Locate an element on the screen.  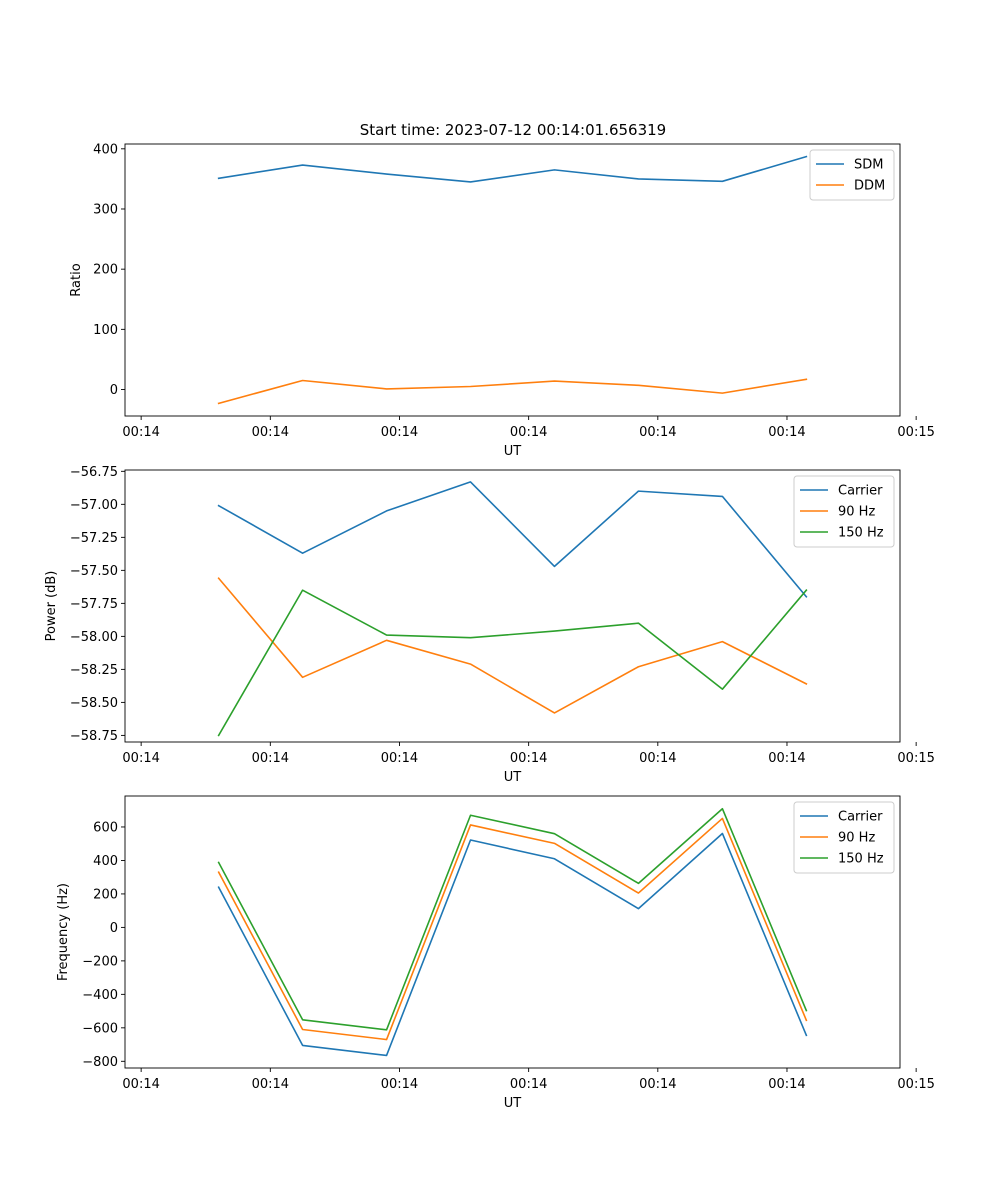
y-tick-label: −400 is located at coordinates (100, 995).